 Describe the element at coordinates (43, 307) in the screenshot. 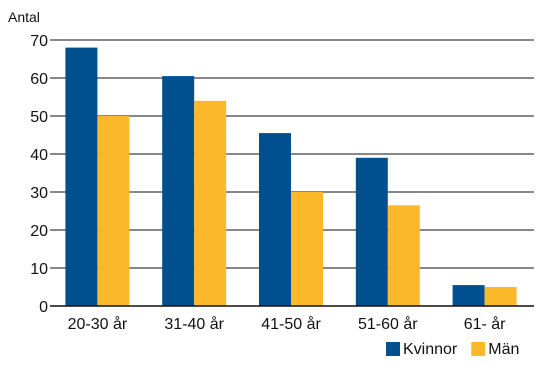

I see `y-tick-label: 0` at that location.